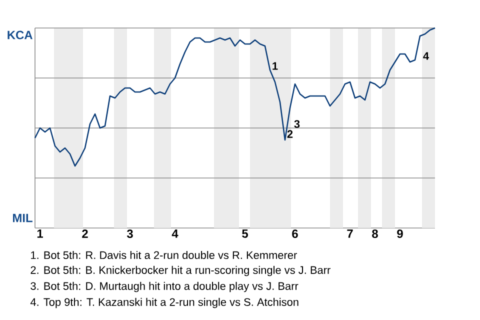 This screenshot has width=480, height=320. I want to click on annotation: 2, so click(290, 134).